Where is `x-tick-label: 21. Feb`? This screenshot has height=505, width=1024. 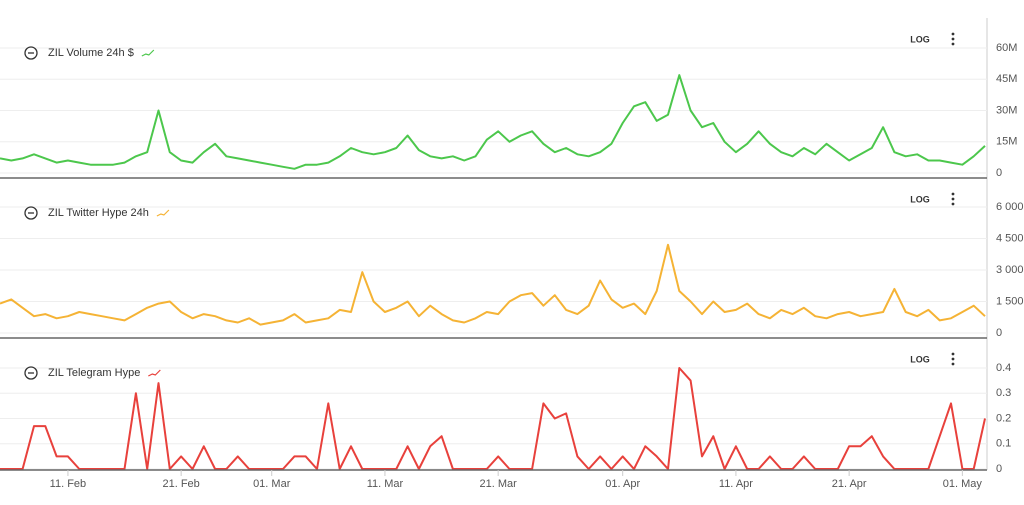 x-tick-label: 21. Feb is located at coordinates (180, 484).